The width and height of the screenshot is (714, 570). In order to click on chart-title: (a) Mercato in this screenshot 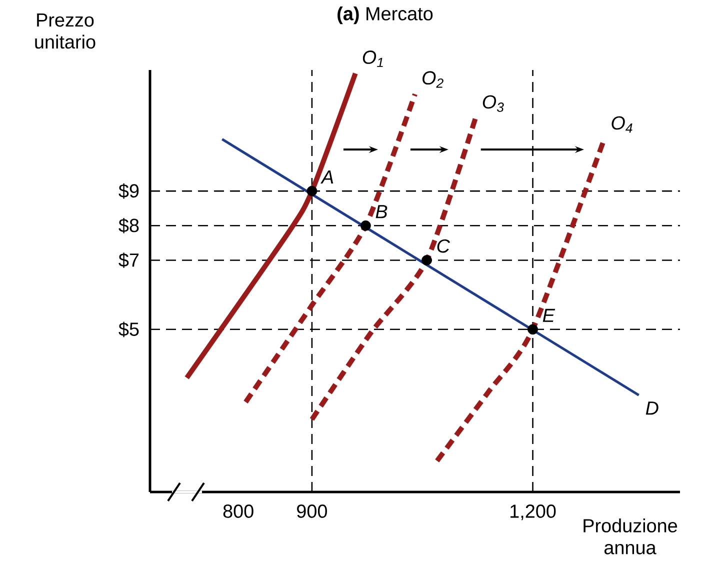, I will do `click(385, 15)`.